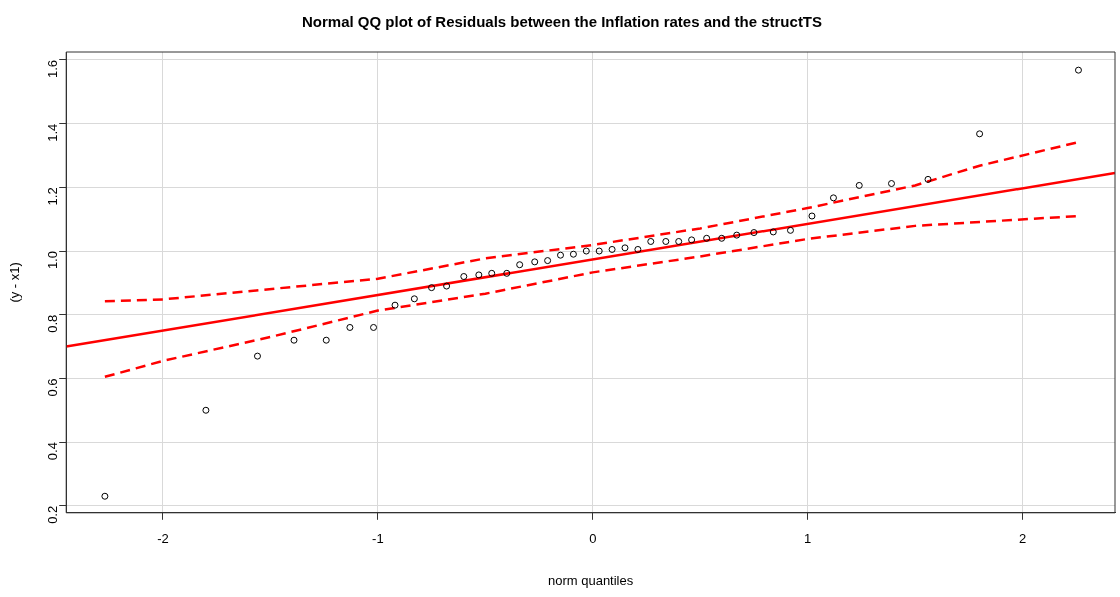 This screenshot has width=1120, height=597. What do you see at coordinates (52, 514) in the screenshot?
I see `y-tick-label: 0.2` at bounding box center [52, 514].